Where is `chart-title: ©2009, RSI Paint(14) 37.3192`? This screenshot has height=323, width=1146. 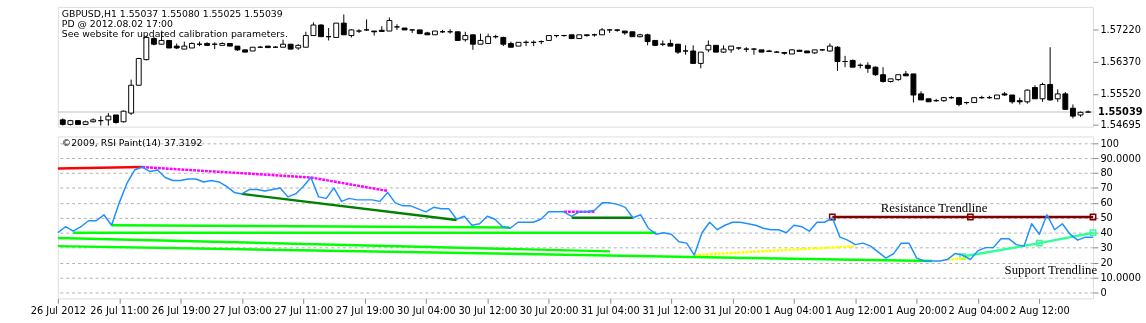 chart-title: ©2009, RSI Paint(14) 37.3192 is located at coordinates (132, 143).